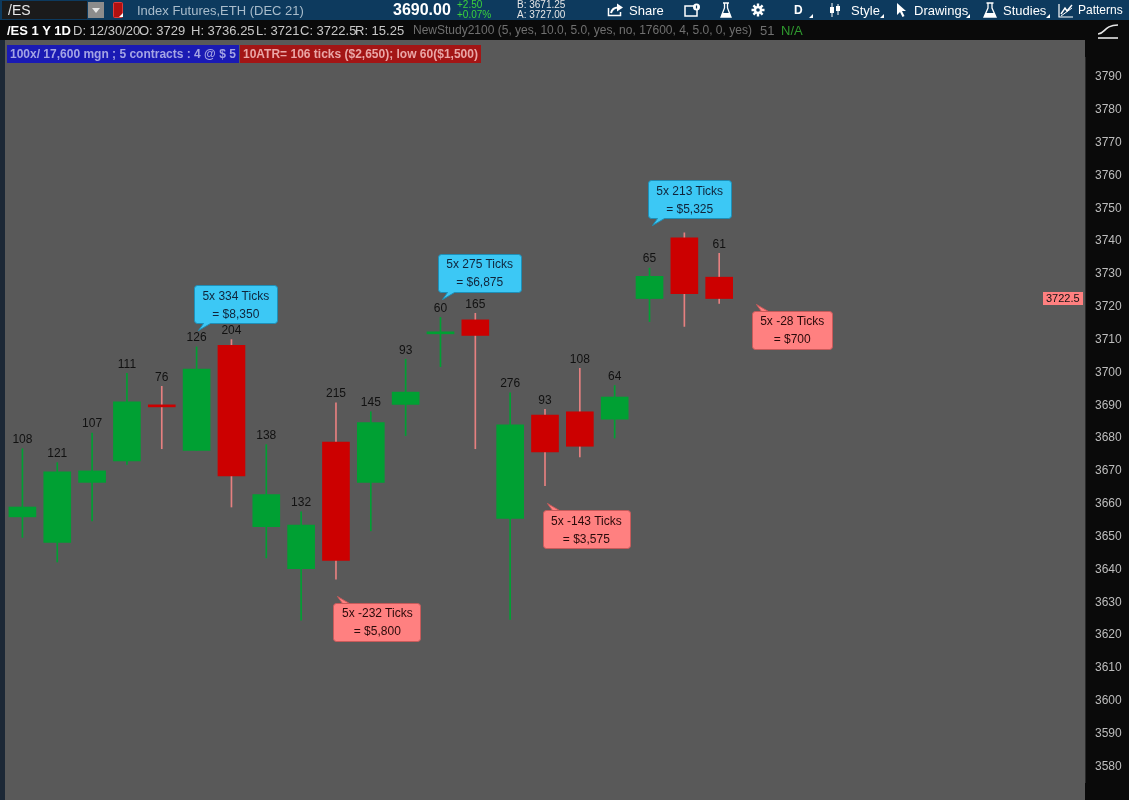 Image resolution: width=1129 pixels, height=800 pixels. I want to click on y-tick-label: 3590, so click(1109, 732).